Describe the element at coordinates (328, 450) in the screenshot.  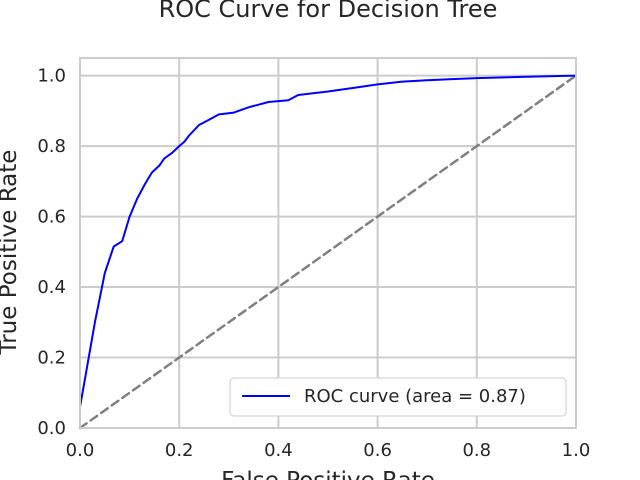
I see `x-tick-labels: 0.0 0.2 0.4 0.6 0.8 1.0` at that location.